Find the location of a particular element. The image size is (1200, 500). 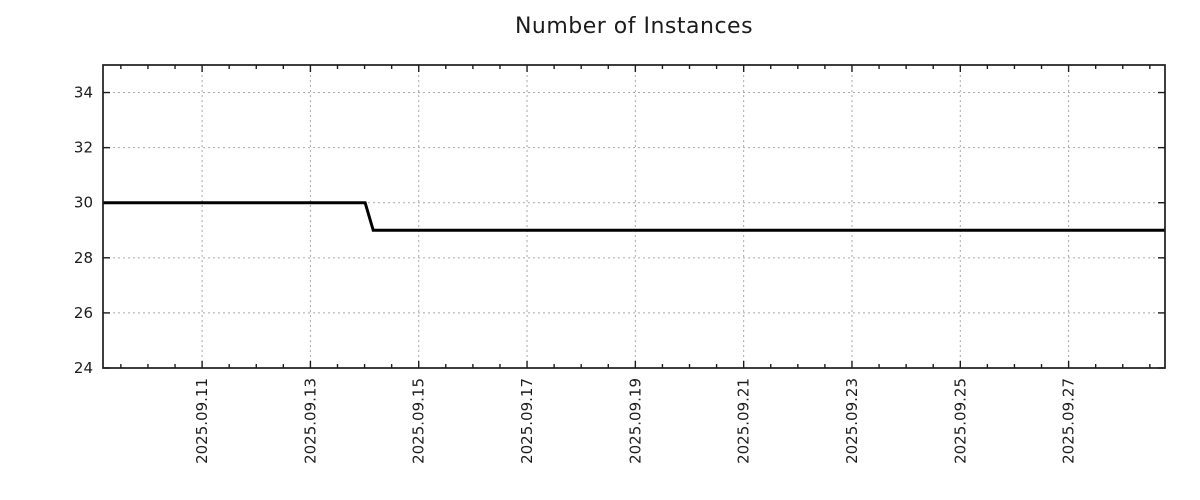

x-tick-label: 2025.09.15 is located at coordinates (419, 421).